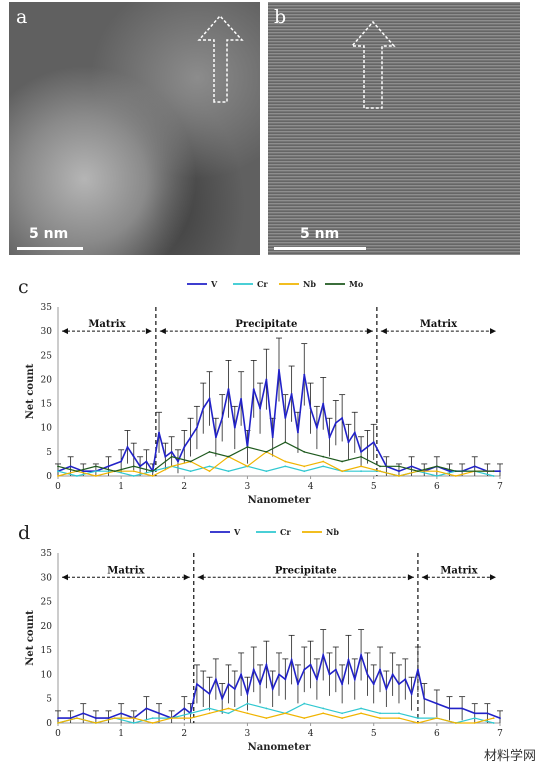  I want to click on arrow-outline-icon, so click(373, 64).